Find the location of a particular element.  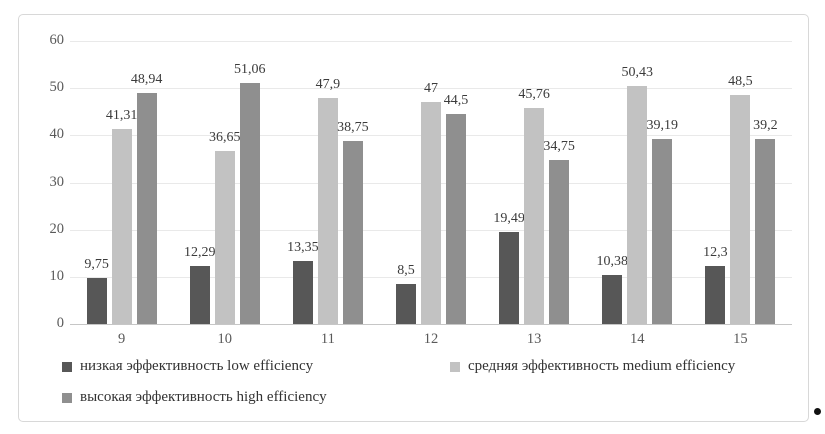

bar-value-label: 12,3 is located at coordinates (715, 252).